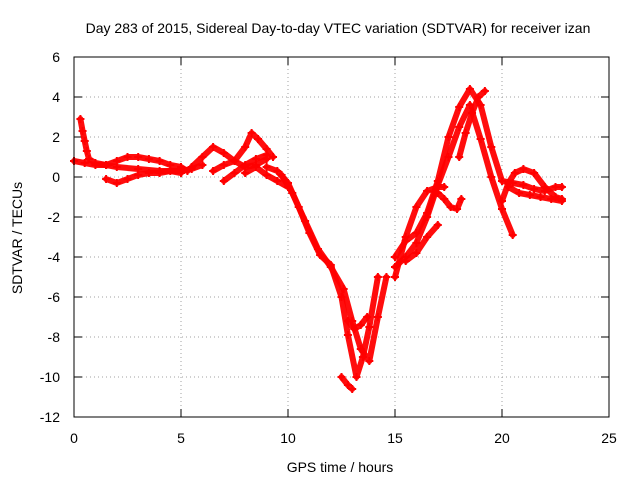  I want to click on x-tick-label: 25, so click(609, 438).